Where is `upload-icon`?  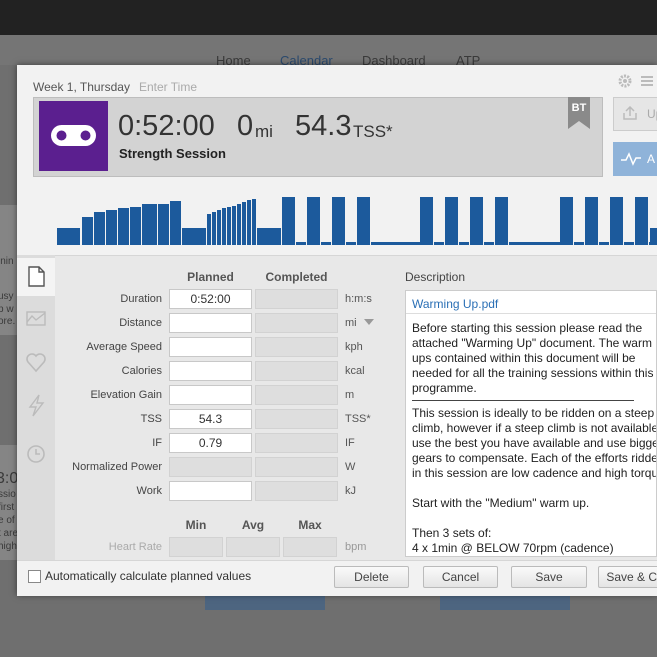 upload-icon is located at coordinates (630, 113).